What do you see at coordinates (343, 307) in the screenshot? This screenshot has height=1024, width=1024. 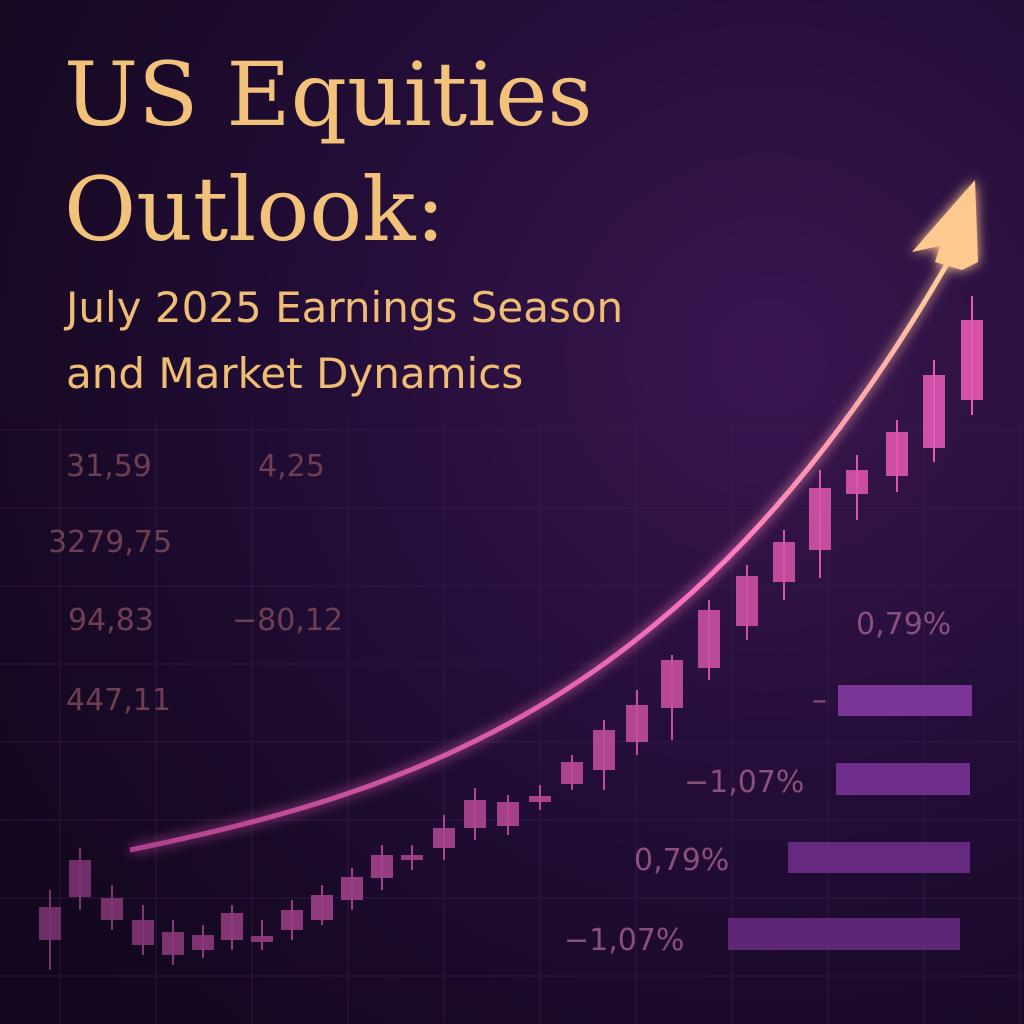 I see `subtitle-line: July 2025 Earnings Season` at bounding box center [343, 307].